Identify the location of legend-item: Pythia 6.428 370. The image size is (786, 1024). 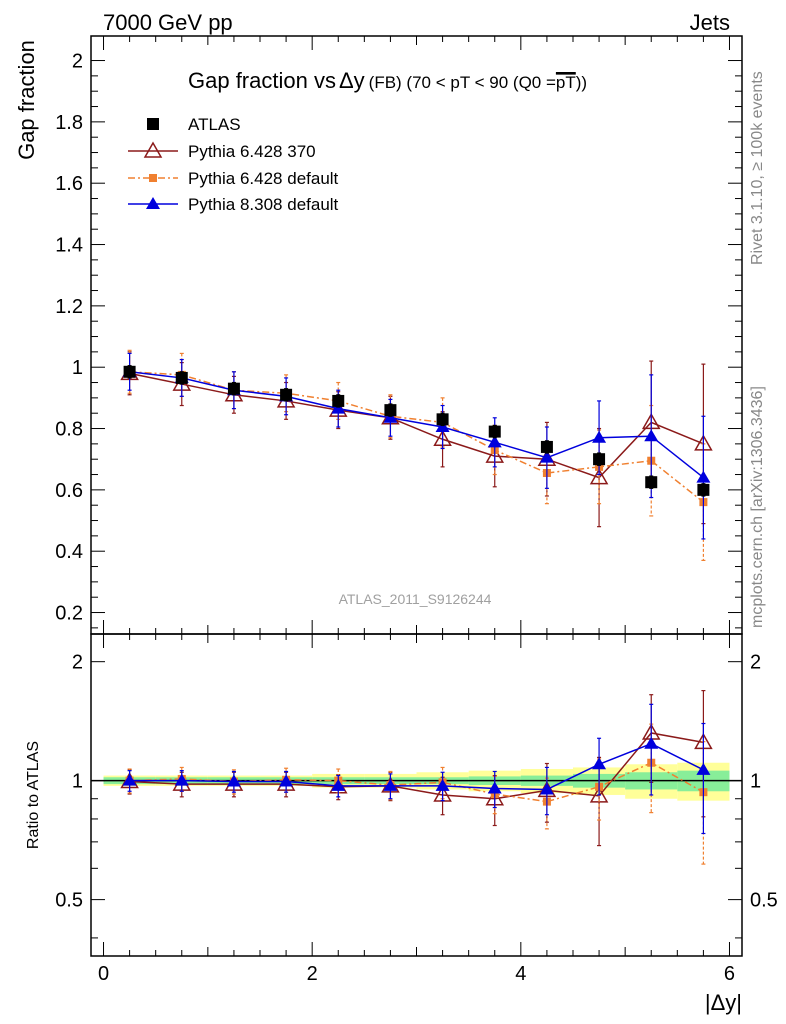
(222, 151).